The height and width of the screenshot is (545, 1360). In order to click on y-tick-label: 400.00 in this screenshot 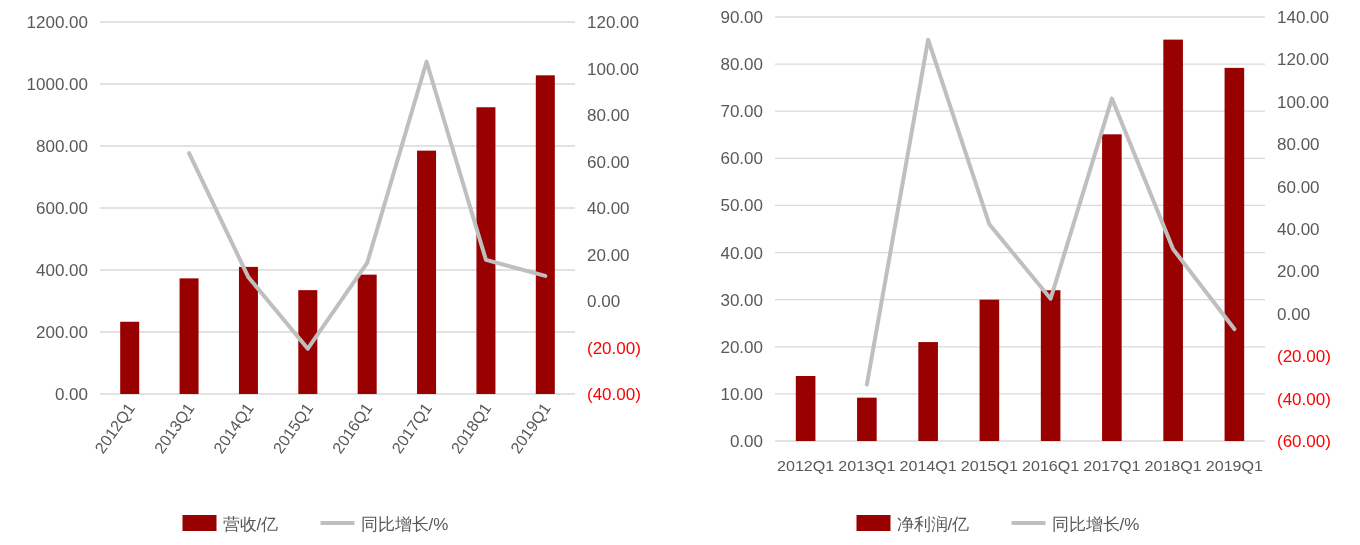, I will do `click(62, 270)`.